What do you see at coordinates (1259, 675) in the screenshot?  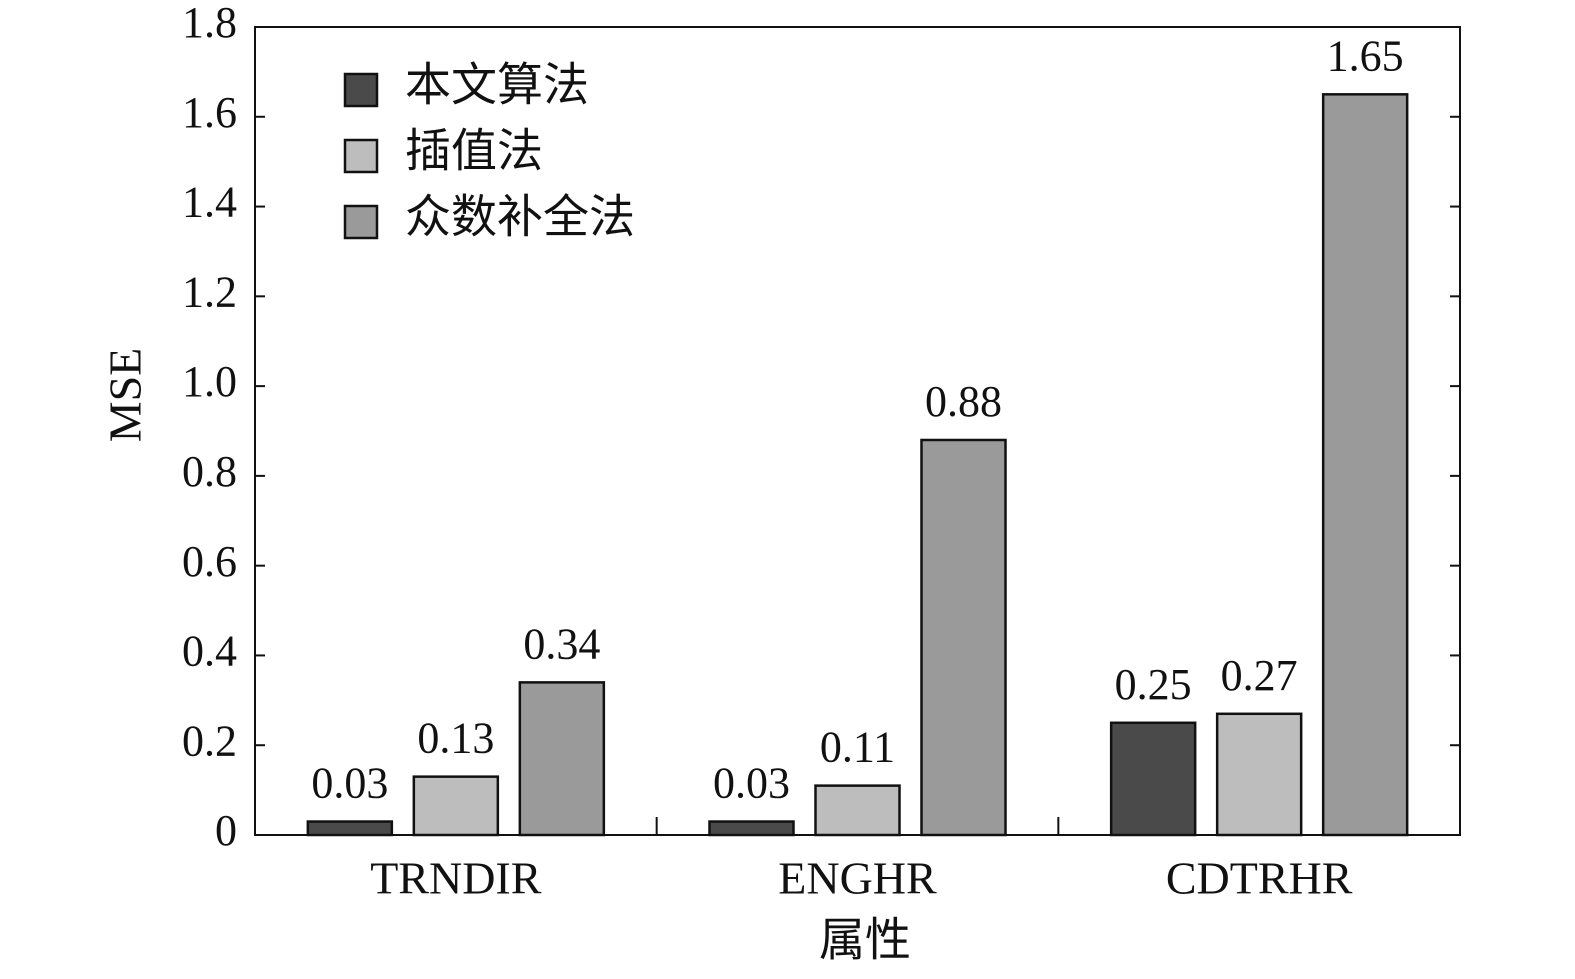 I see `value-label: 0.27` at bounding box center [1259, 675].